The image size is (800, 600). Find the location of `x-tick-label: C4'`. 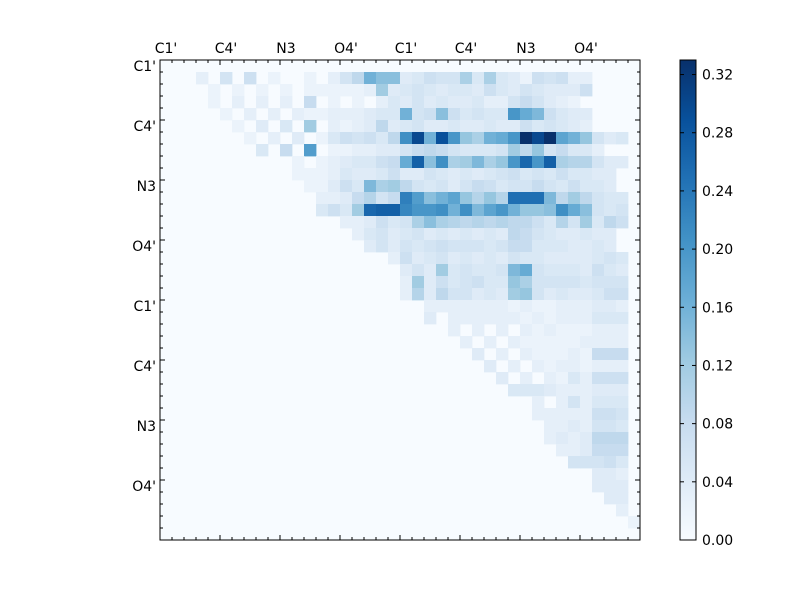

x-tick-label: C4' is located at coordinates (466, 49).